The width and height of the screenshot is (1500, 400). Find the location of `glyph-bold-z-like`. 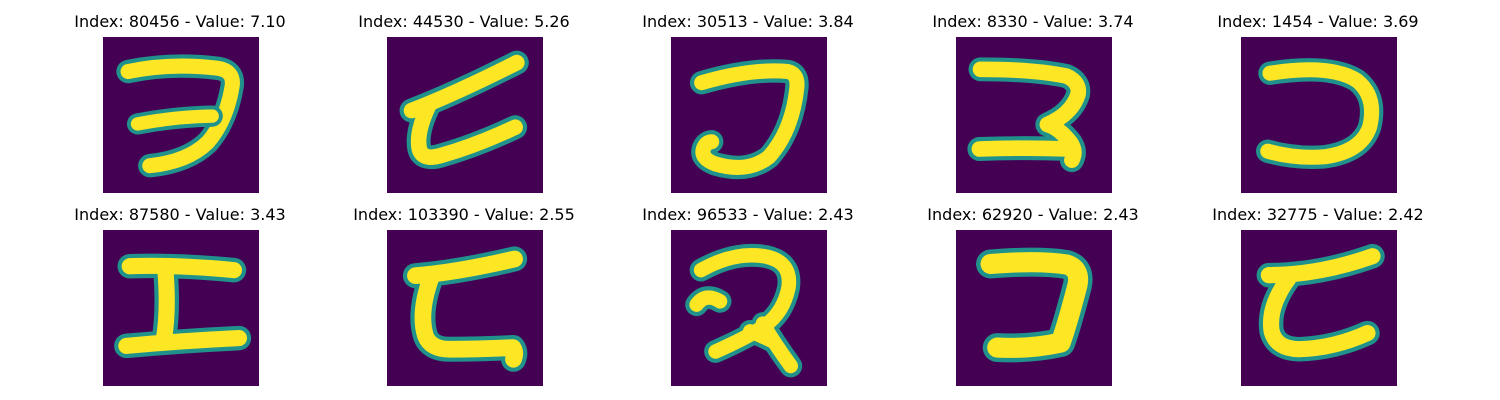

glyph-bold-z-like is located at coordinates (1034, 308).